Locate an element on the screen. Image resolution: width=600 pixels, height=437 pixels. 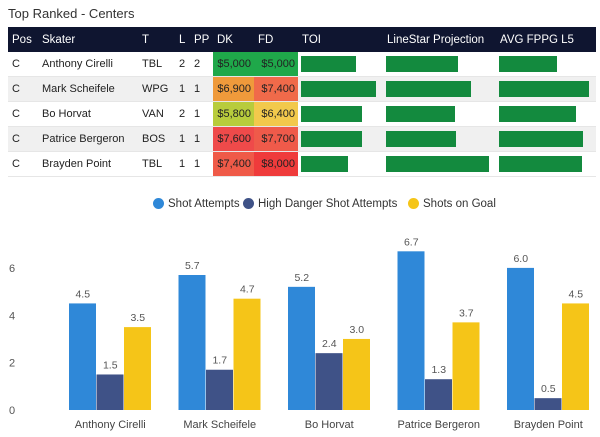
cell-fd-salary: $7,400 is located at coordinates (276, 89).